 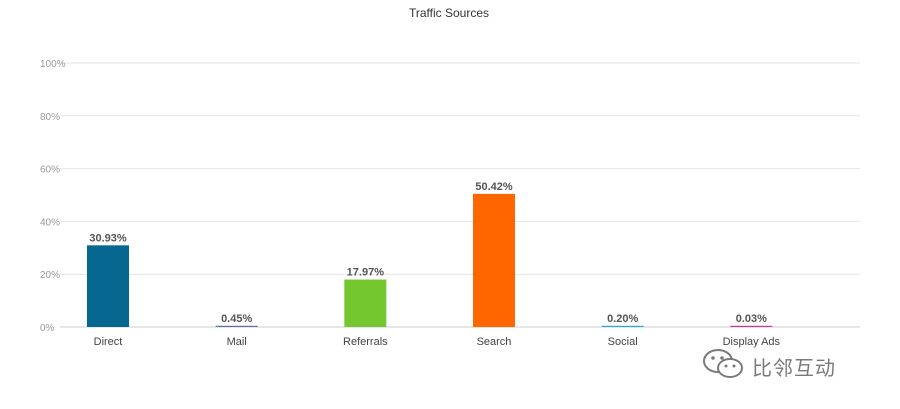 I want to click on x-tick-label: Direct, so click(x=108, y=342).